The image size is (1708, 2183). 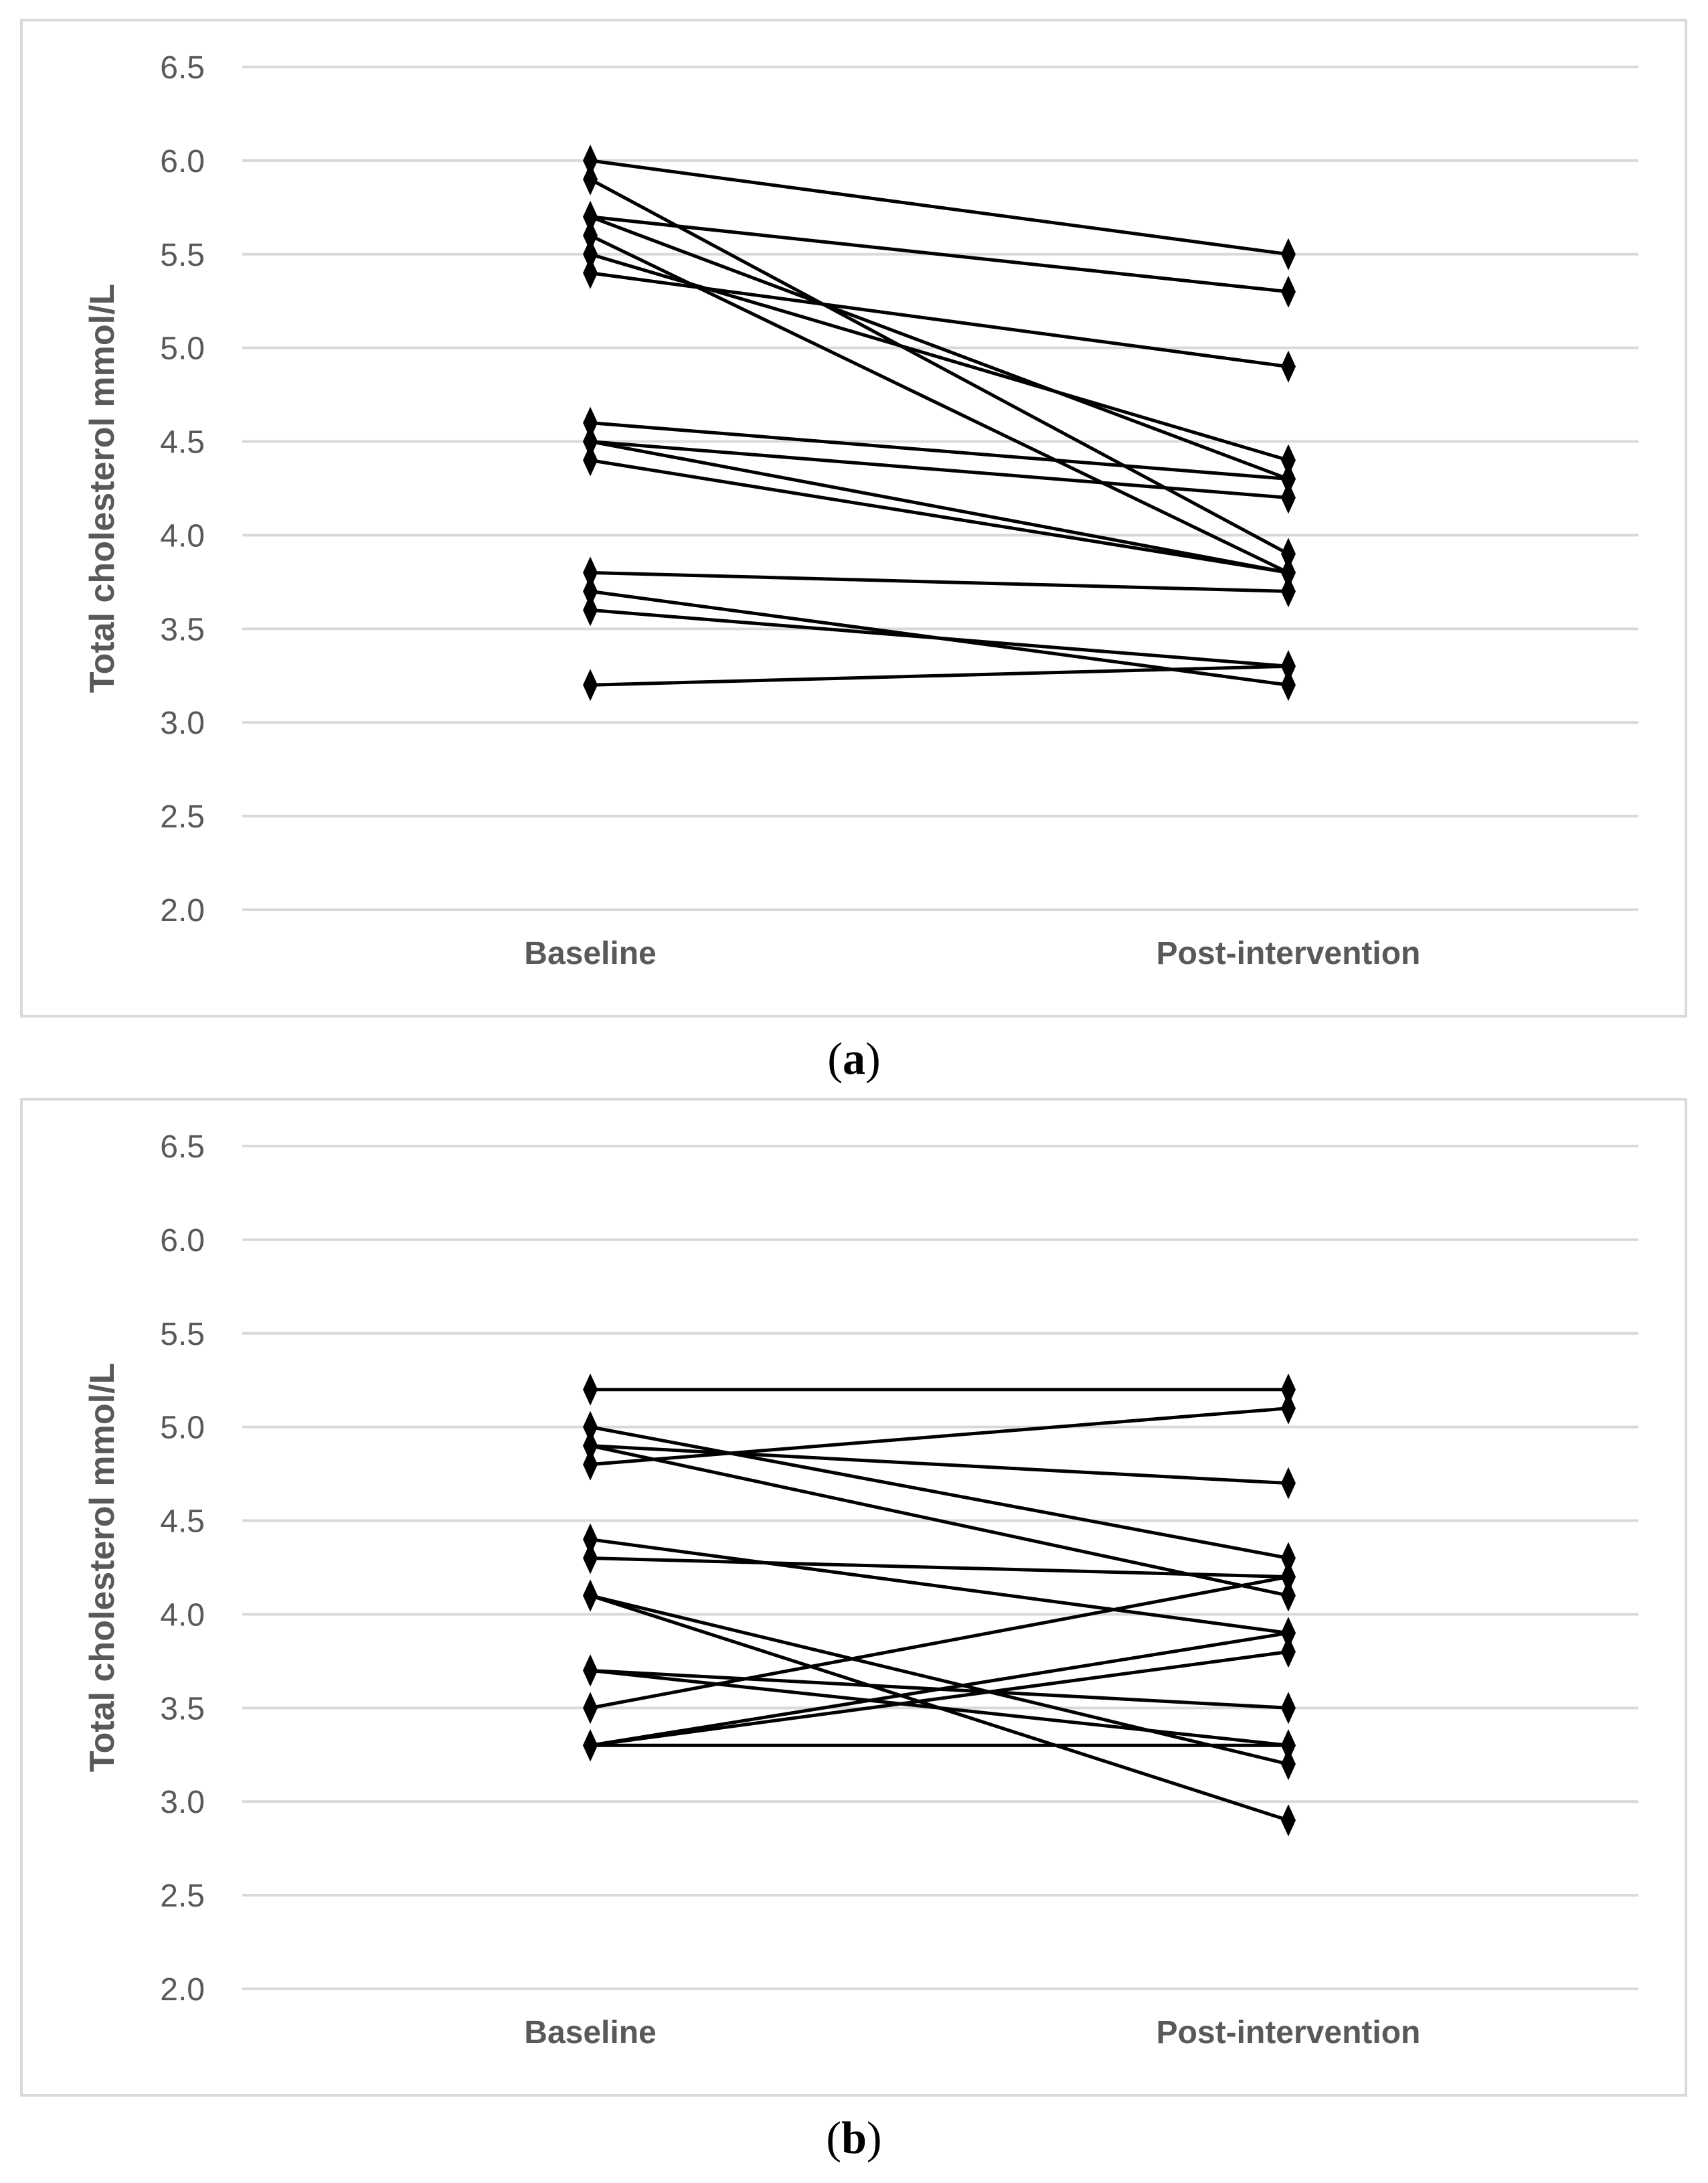 What do you see at coordinates (854, 1058) in the screenshot?
I see `caption-a: (a)` at bounding box center [854, 1058].